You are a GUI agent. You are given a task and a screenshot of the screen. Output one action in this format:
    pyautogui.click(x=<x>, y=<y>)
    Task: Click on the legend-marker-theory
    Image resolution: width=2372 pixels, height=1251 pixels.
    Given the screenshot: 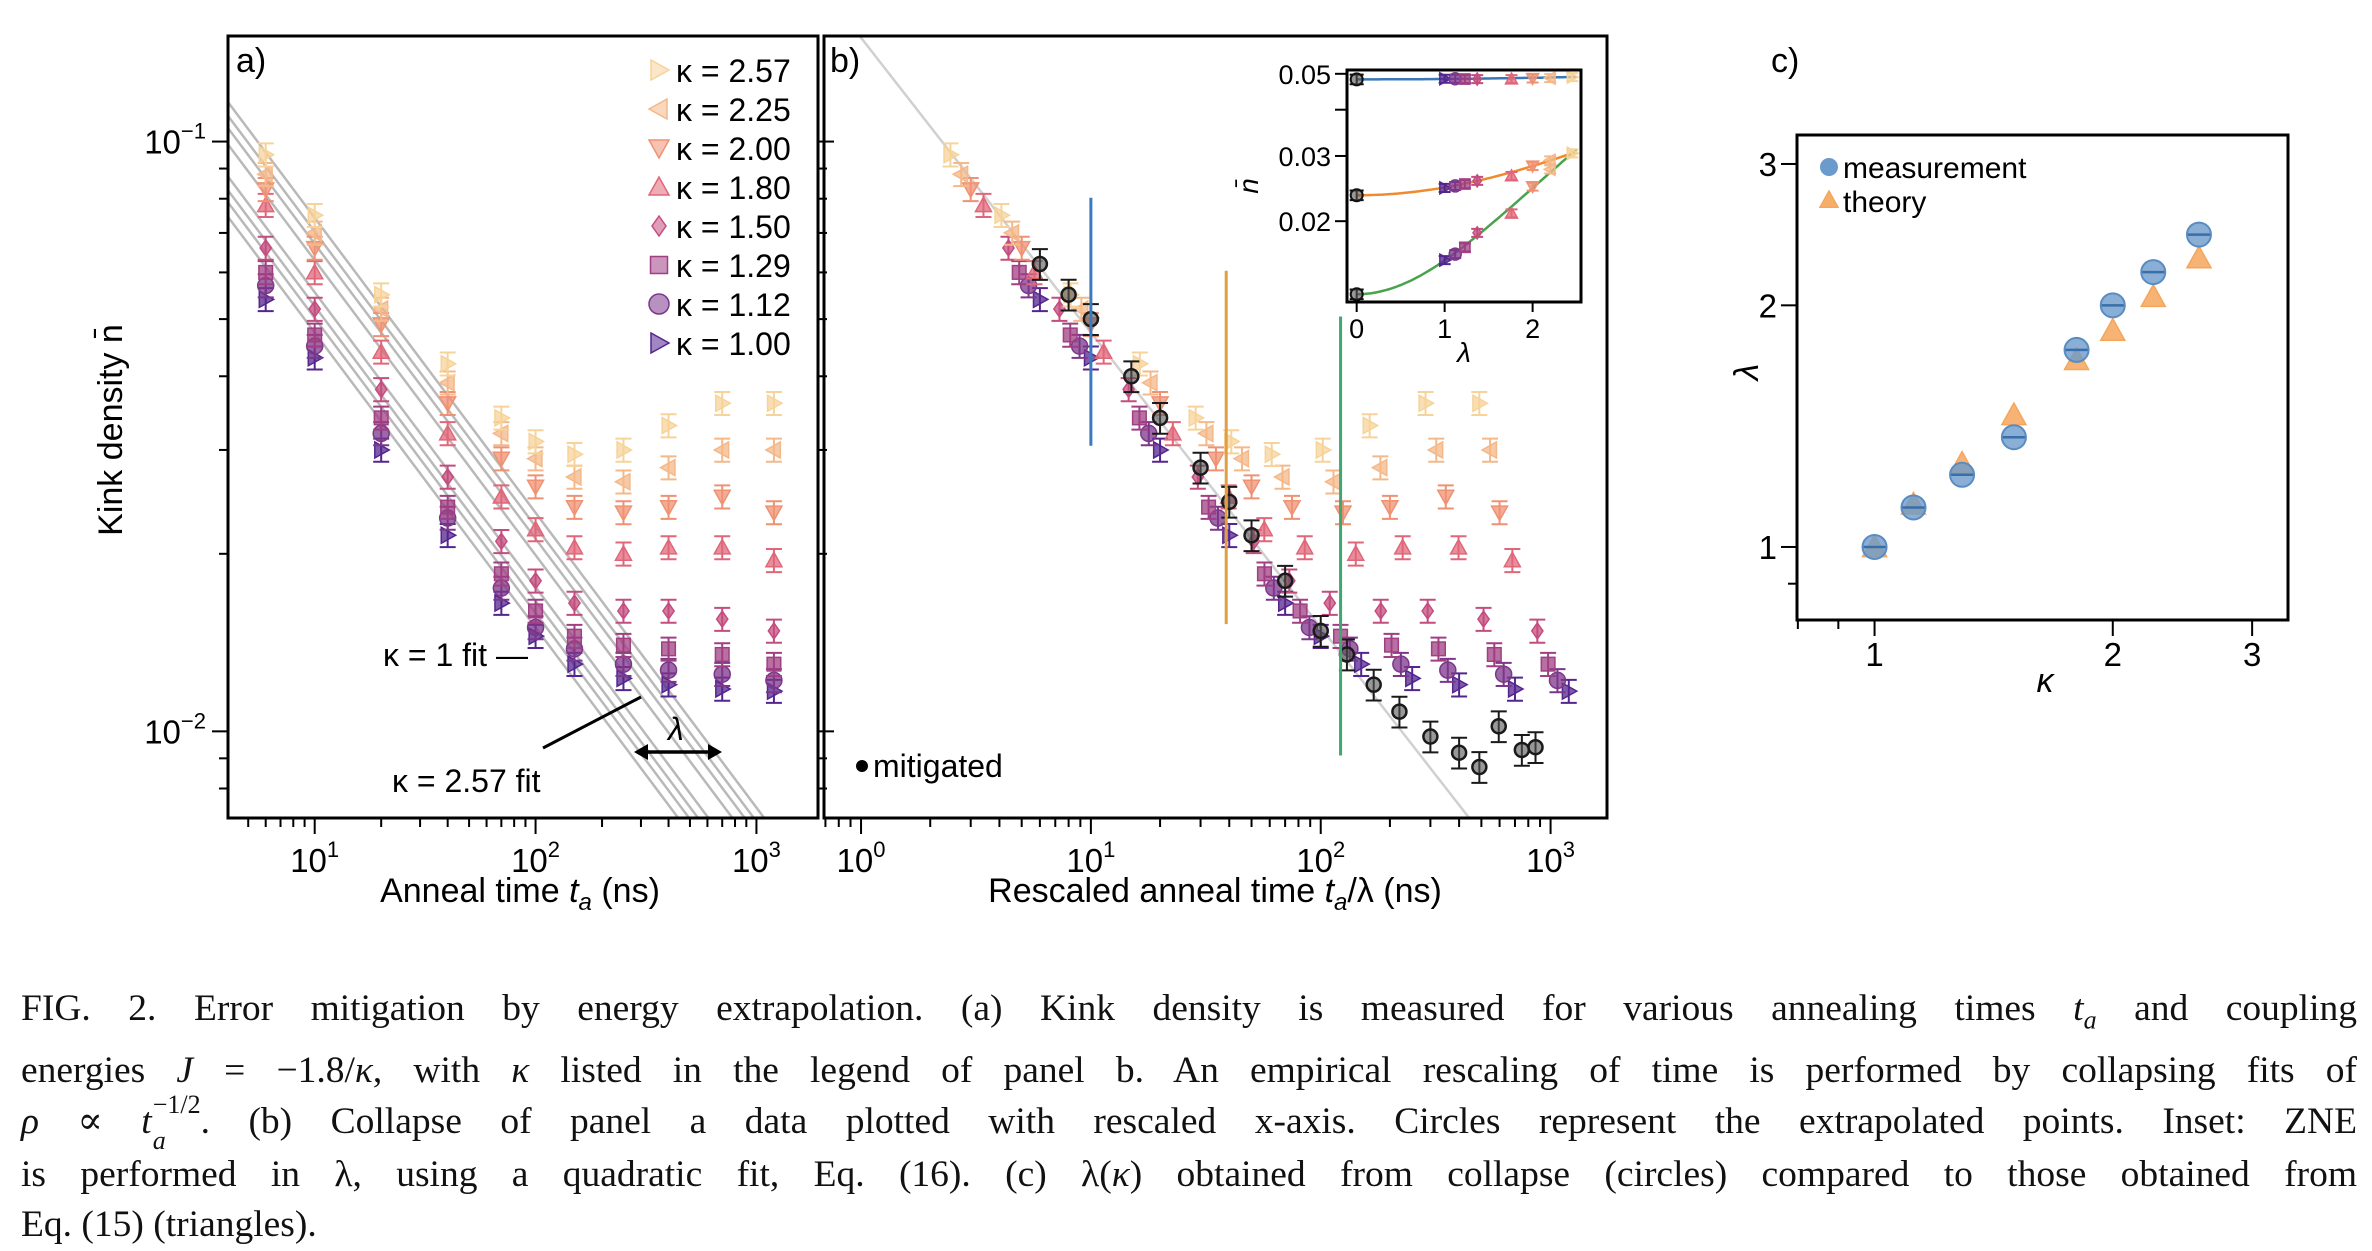 What is the action you would take?
    pyautogui.click(x=1829, y=198)
    